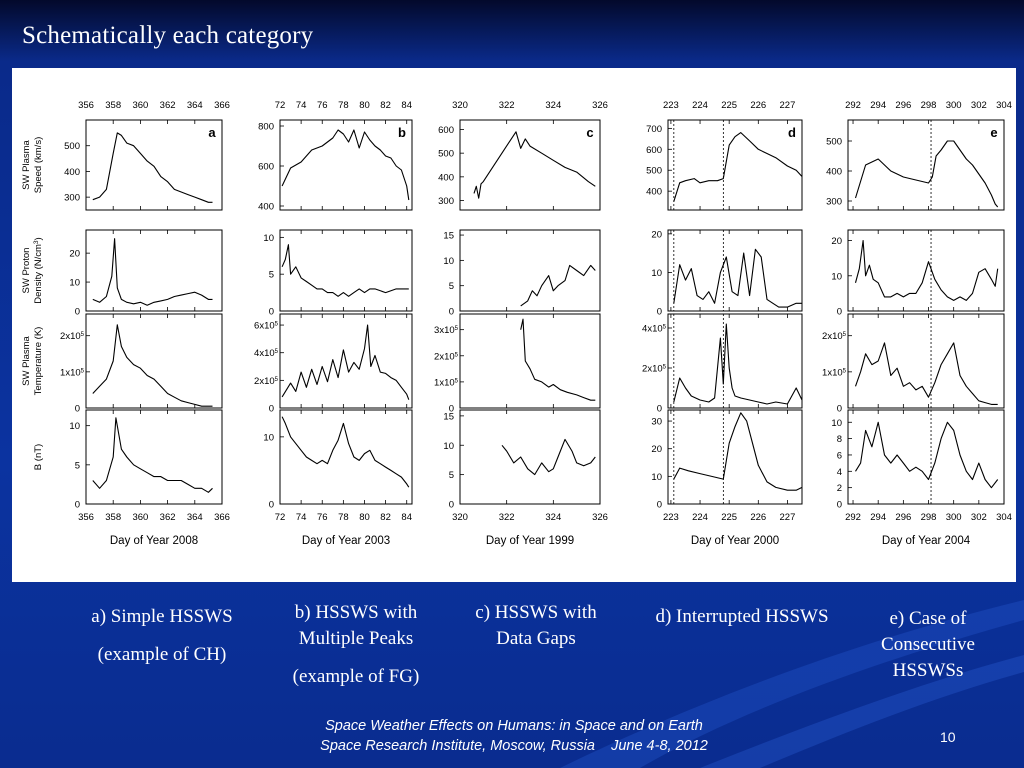 The height and width of the screenshot is (768, 1024). Describe the element at coordinates (36, 242) in the screenshot. I see `row-label-sup: 3` at that location.